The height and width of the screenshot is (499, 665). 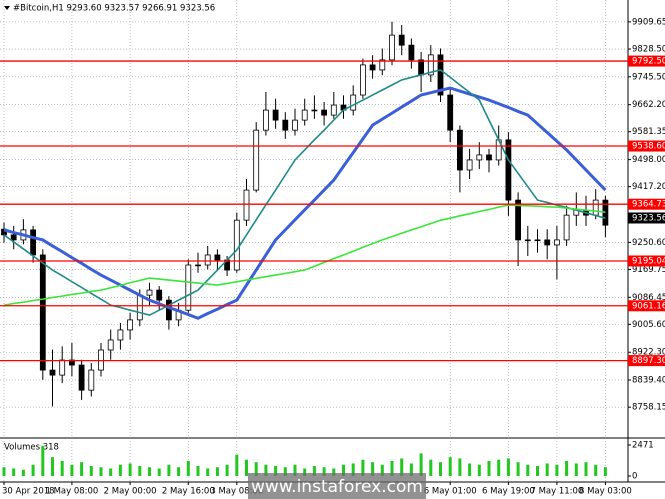 I want to click on y-tick-label: 8839.40, so click(x=648, y=380).